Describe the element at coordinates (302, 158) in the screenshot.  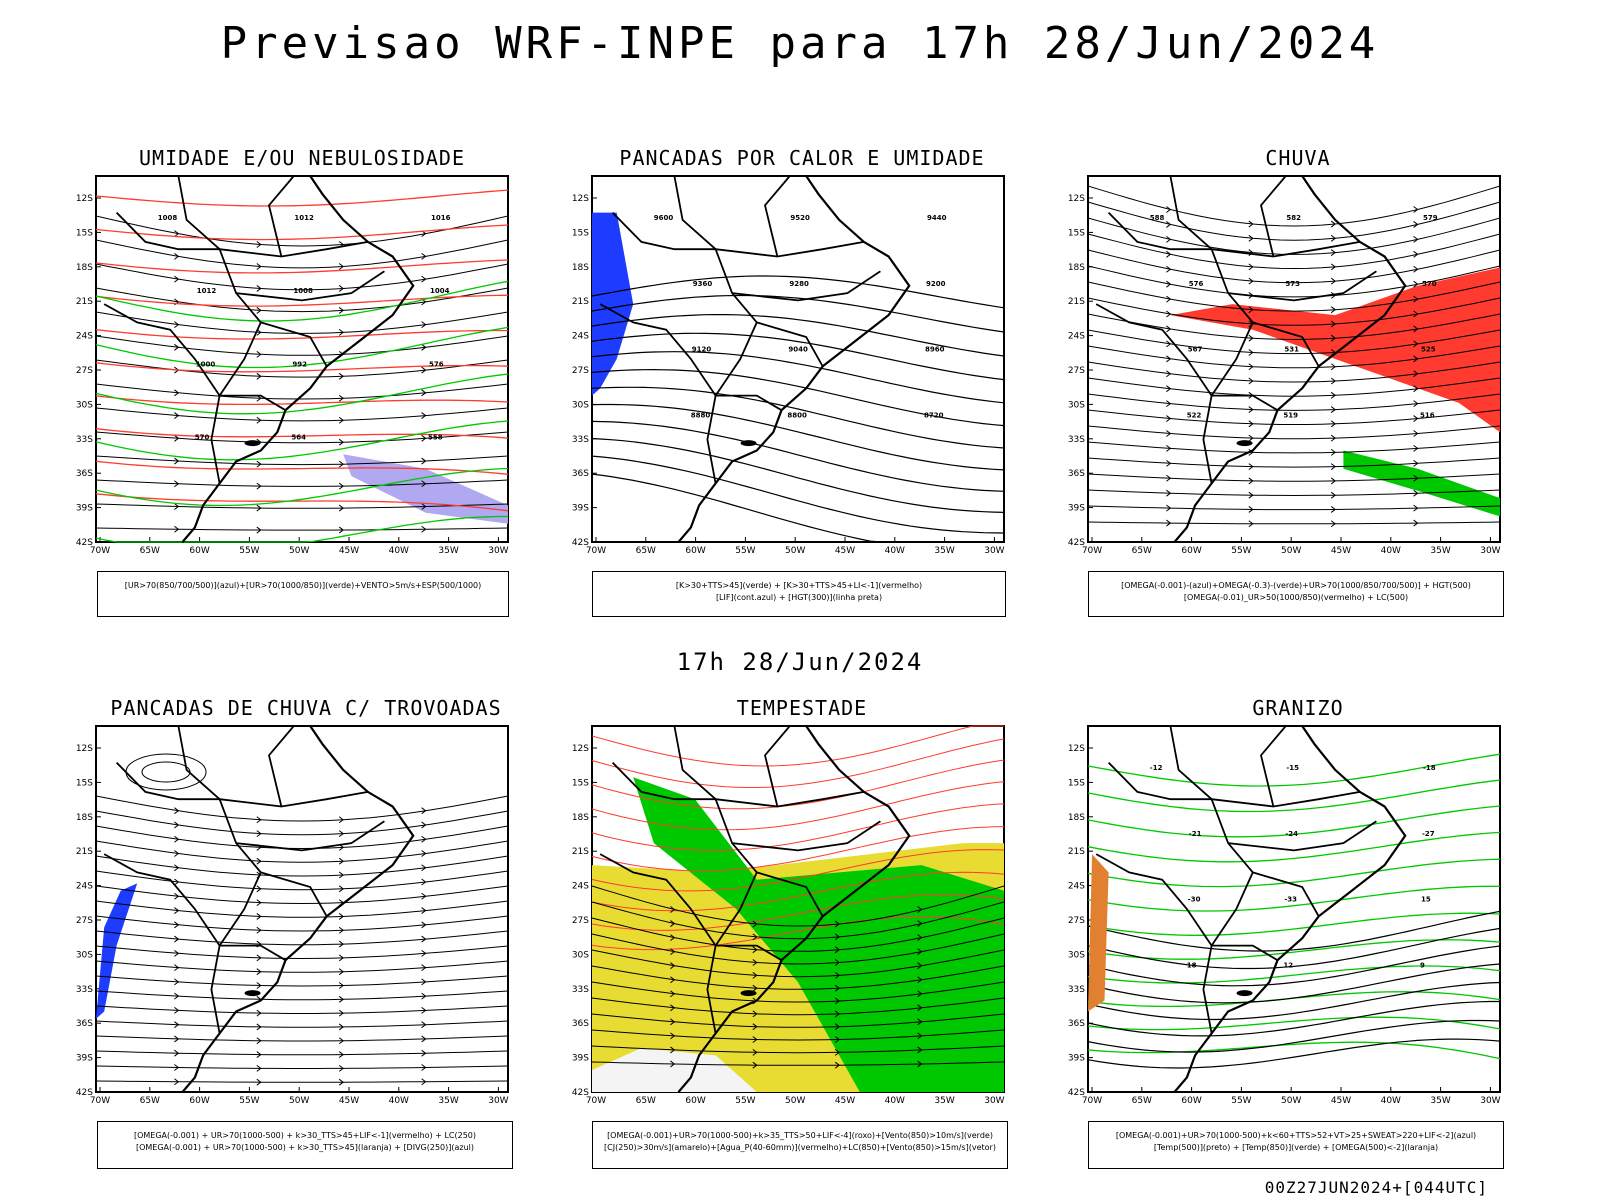
I see `panel-title-umidade: UMIDADE E/OU NEBULOSIDADE` at that location.